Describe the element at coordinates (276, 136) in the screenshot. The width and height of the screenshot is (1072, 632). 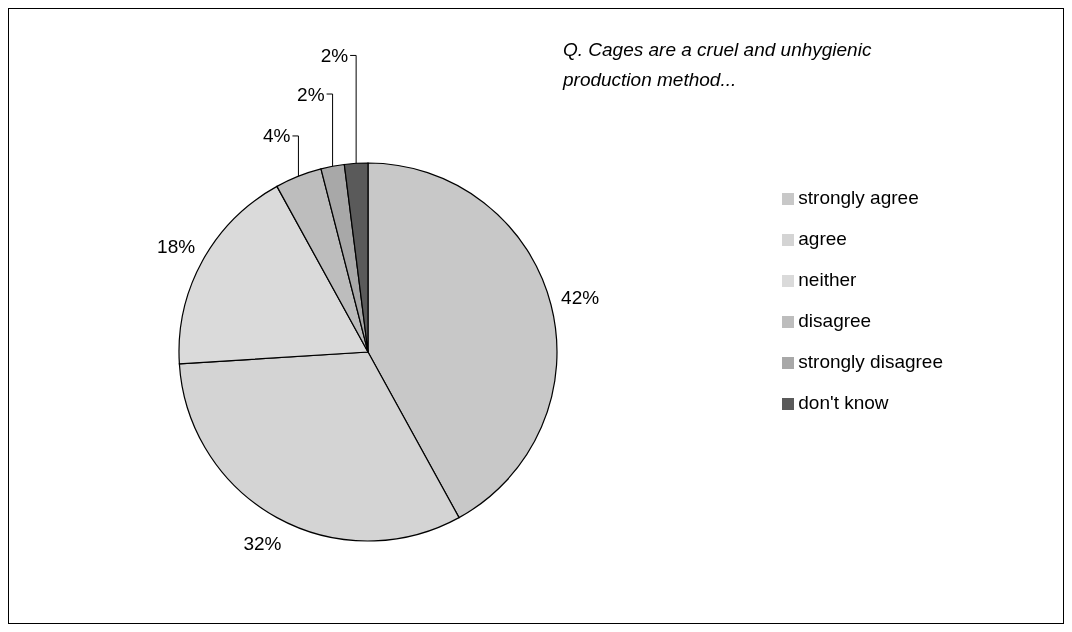
I see `data-label: 4%` at that location.